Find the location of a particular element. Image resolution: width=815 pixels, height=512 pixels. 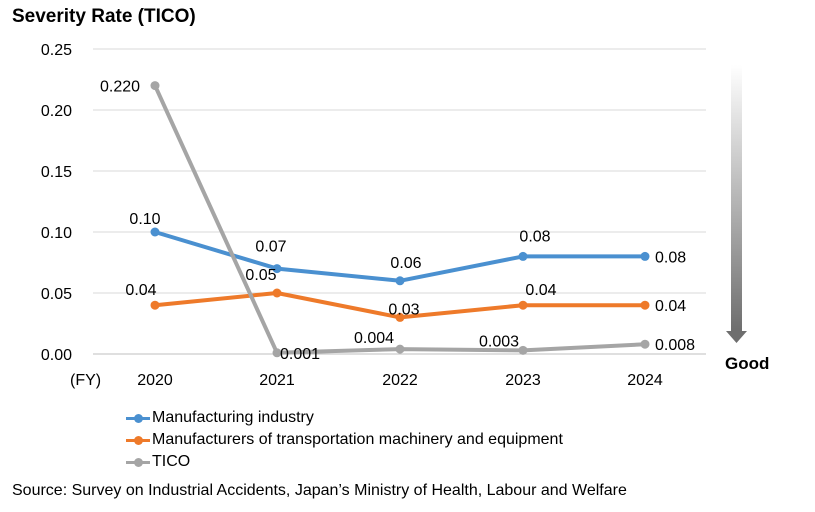

data-label: 0.004 is located at coordinates (374, 338).